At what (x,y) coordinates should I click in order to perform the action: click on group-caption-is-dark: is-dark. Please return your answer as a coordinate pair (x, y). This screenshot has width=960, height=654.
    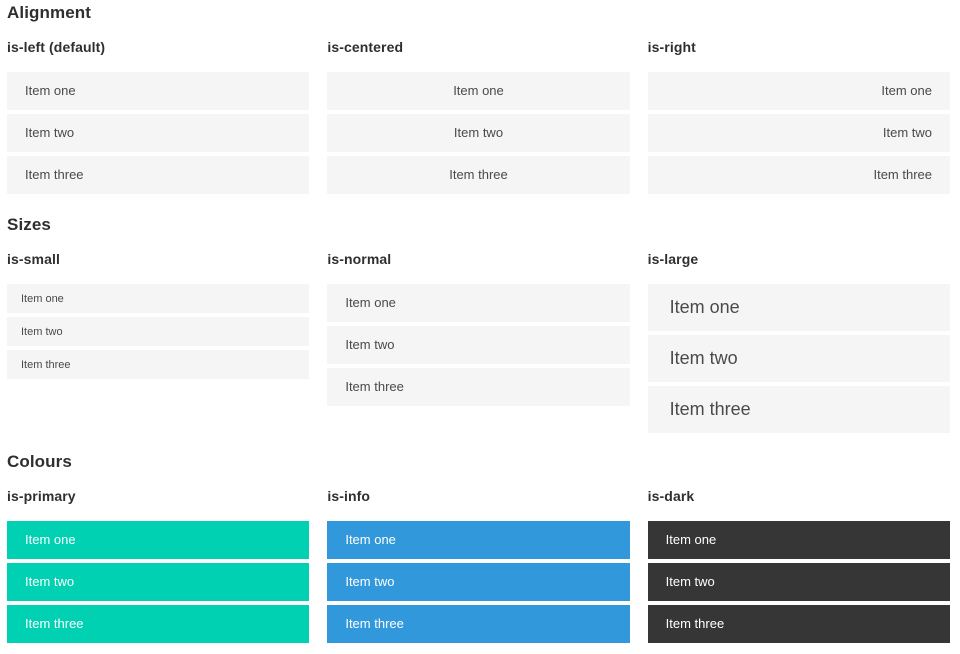
    Looking at the image, I should click on (671, 496).